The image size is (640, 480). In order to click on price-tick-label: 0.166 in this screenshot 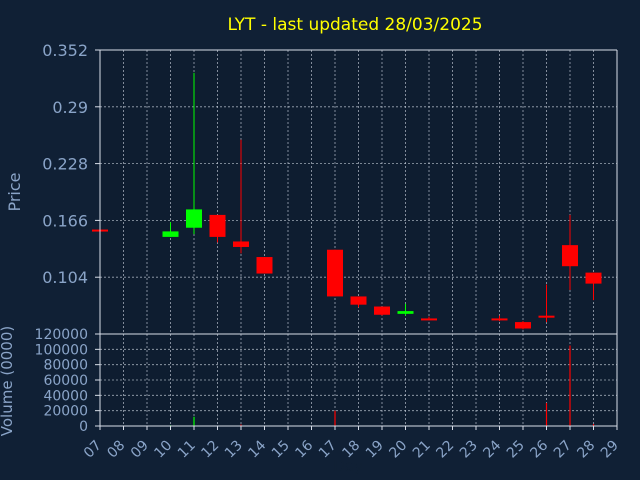, I will do `click(65, 220)`.